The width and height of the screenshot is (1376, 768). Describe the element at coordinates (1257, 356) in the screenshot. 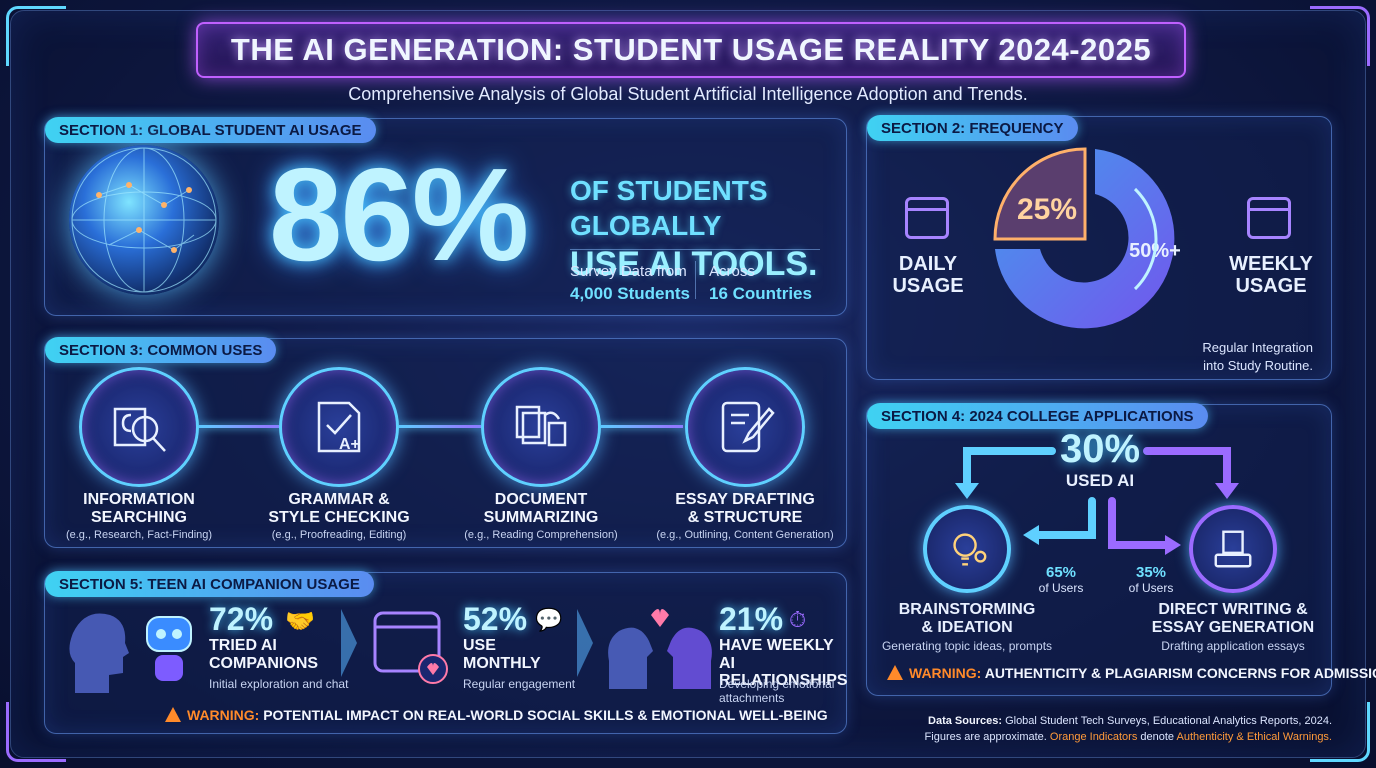

I see `frequency-note: Regular Integration into Study Routine.` at that location.